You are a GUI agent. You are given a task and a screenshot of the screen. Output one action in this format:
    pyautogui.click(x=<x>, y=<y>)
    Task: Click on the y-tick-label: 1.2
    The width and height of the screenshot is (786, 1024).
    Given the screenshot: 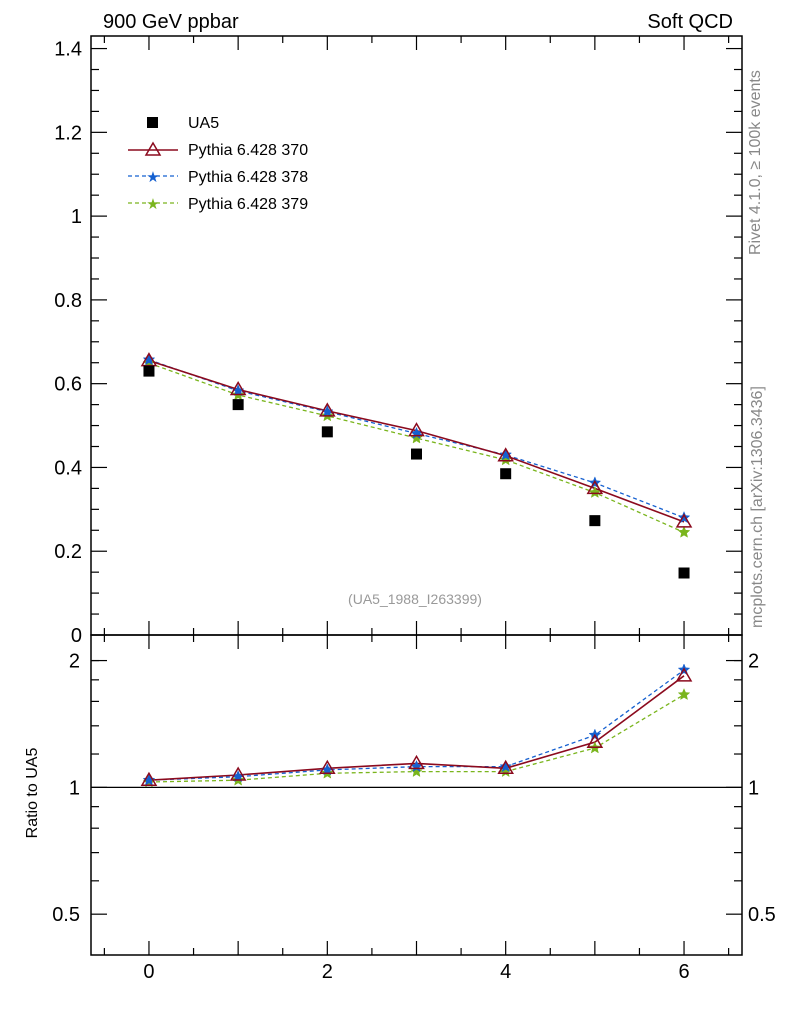 What is the action you would take?
    pyautogui.click(x=68, y=133)
    